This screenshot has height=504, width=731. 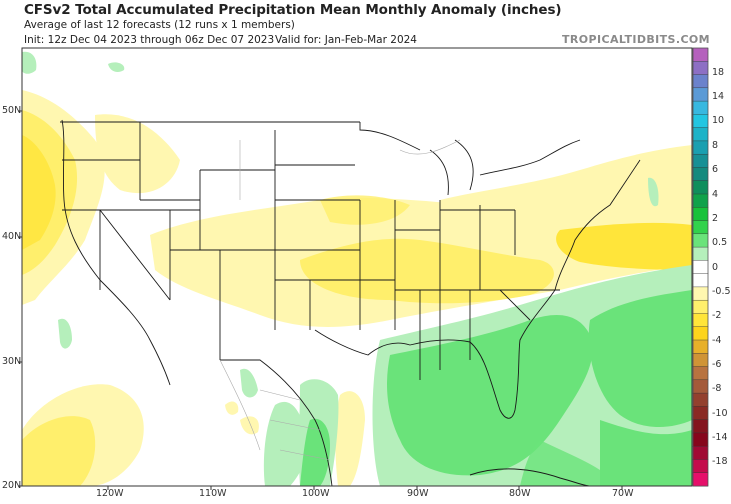 I want to click on valid-period: Valid for: Jan-Feb-Mar 2024, so click(x=346, y=40).